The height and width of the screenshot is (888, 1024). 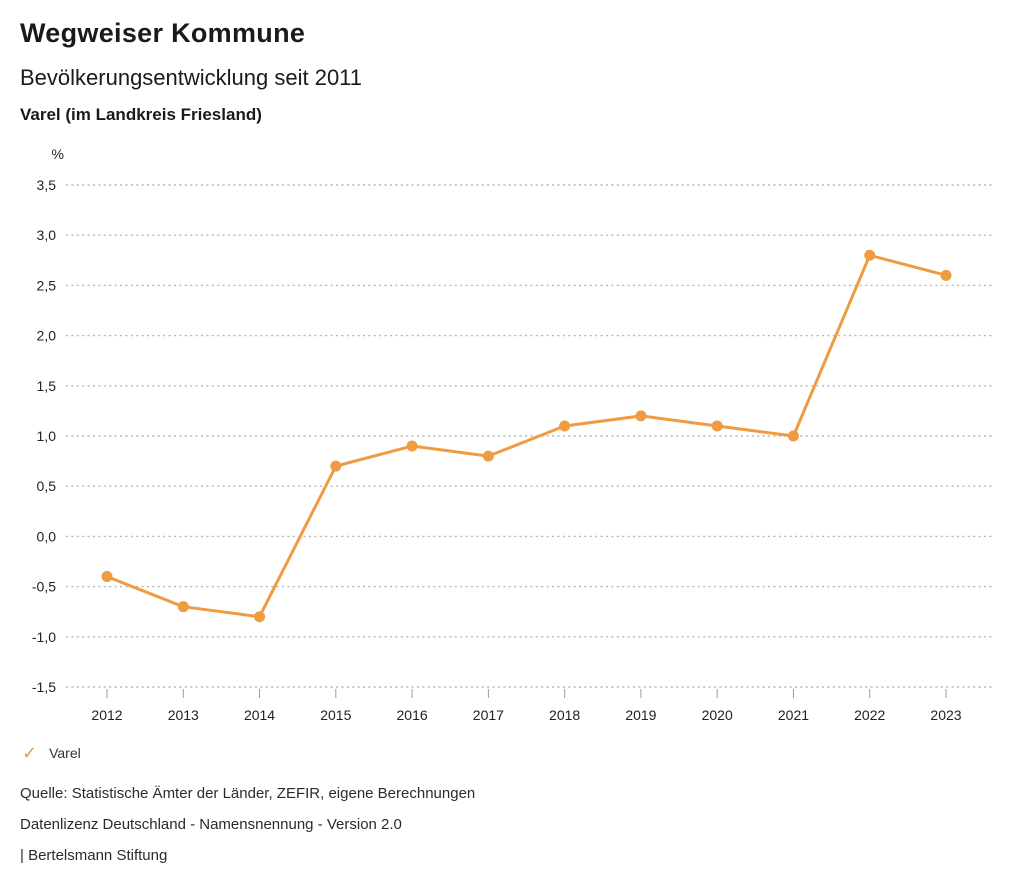 What do you see at coordinates (44, 587) in the screenshot?
I see `y-axis-label: -0,5` at bounding box center [44, 587].